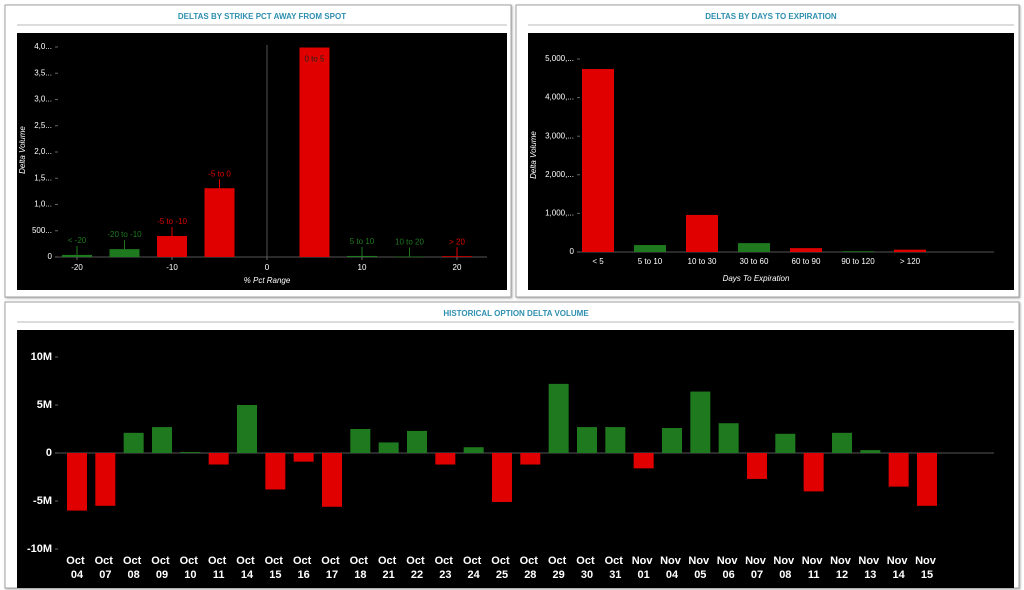 Image resolution: width=1024 pixels, height=590 pixels. What do you see at coordinates (754, 261) in the screenshot?
I see `x-tick-label: 30 to 60` at bounding box center [754, 261].